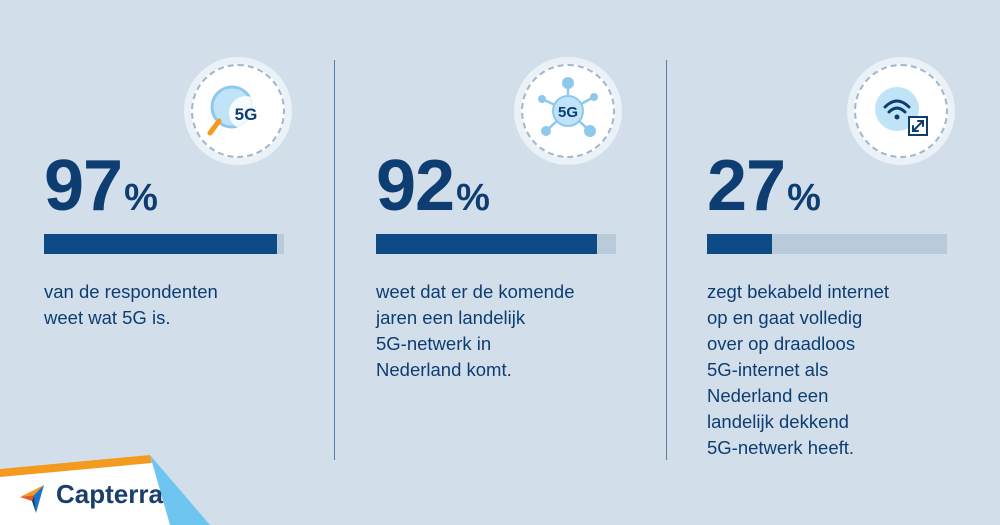 Image resolution: width=1000 pixels, height=525 pixels. I want to click on stat-description: van de respondenten weet wat 5G is., so click(131, 304).